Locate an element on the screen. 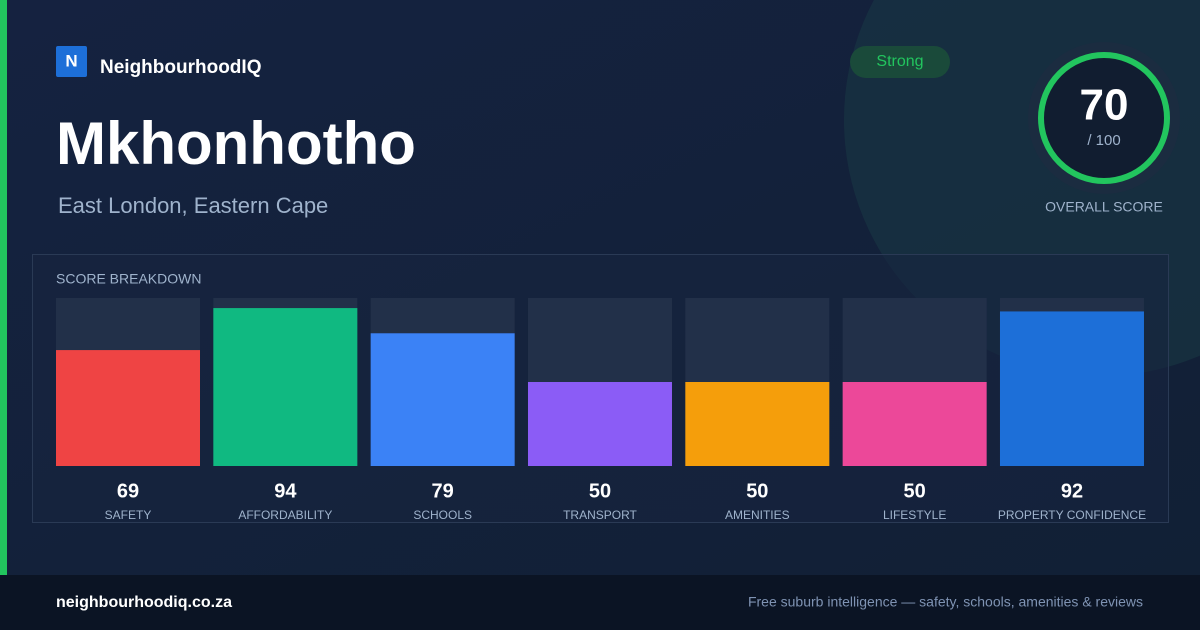 This screenshot has width=1200, height=630. value-label: 69 is located at coordinates (128, 491).